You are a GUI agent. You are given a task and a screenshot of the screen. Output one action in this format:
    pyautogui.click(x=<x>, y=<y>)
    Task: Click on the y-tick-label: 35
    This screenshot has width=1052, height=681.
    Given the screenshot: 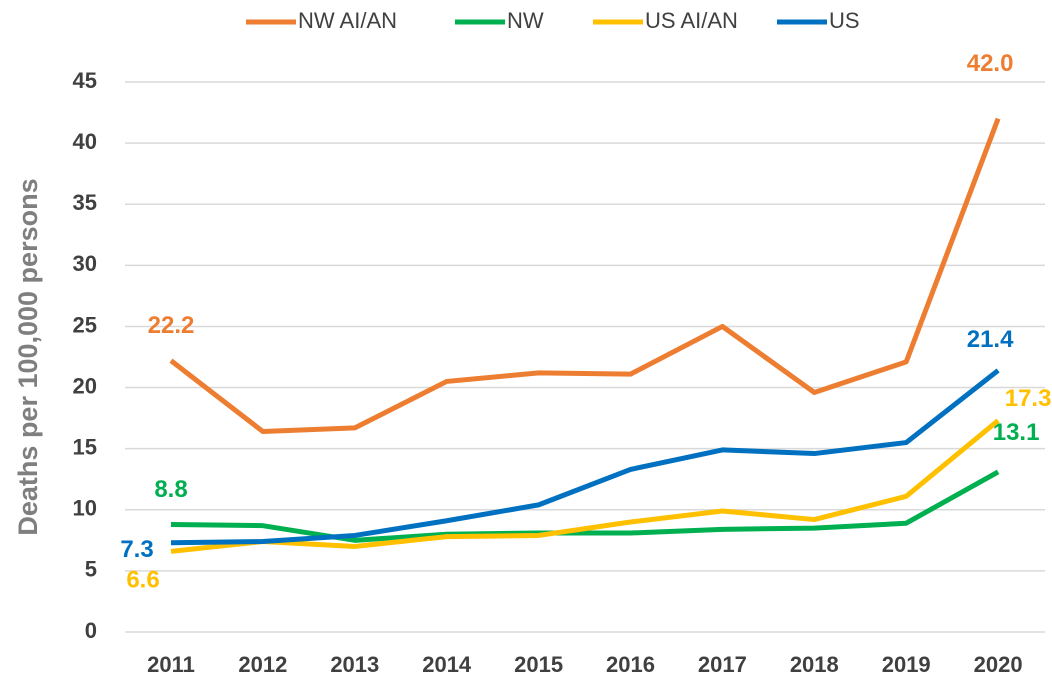 What is the action you would take?
    pyautogui.click(x=85, y=202)
    